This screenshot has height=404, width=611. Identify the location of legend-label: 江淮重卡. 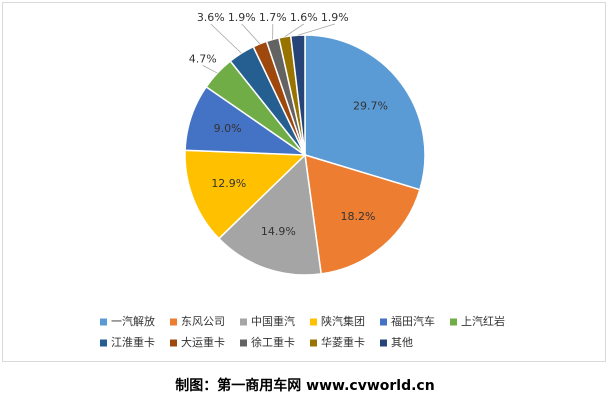
(133, 342).